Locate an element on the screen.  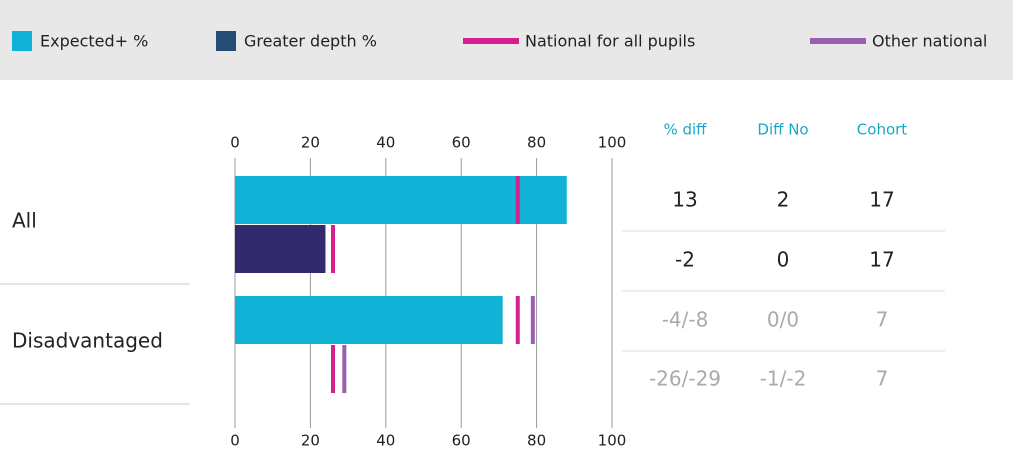
table-cell: 0 is located at coordinates (783, 260).